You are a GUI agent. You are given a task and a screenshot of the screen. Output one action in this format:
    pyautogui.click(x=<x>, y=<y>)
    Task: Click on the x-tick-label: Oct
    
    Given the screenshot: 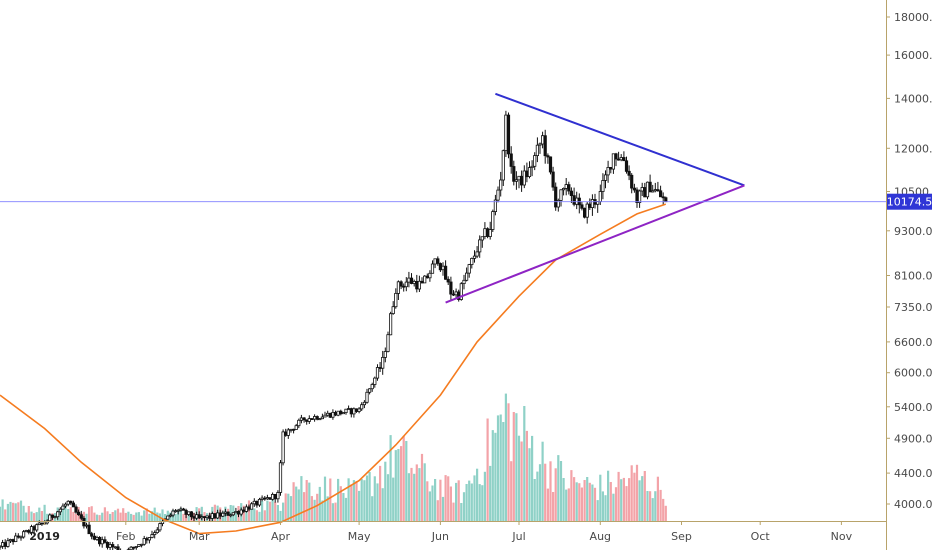 What is the action you would take?
    pyautogui.click(x=761, y=536)
    